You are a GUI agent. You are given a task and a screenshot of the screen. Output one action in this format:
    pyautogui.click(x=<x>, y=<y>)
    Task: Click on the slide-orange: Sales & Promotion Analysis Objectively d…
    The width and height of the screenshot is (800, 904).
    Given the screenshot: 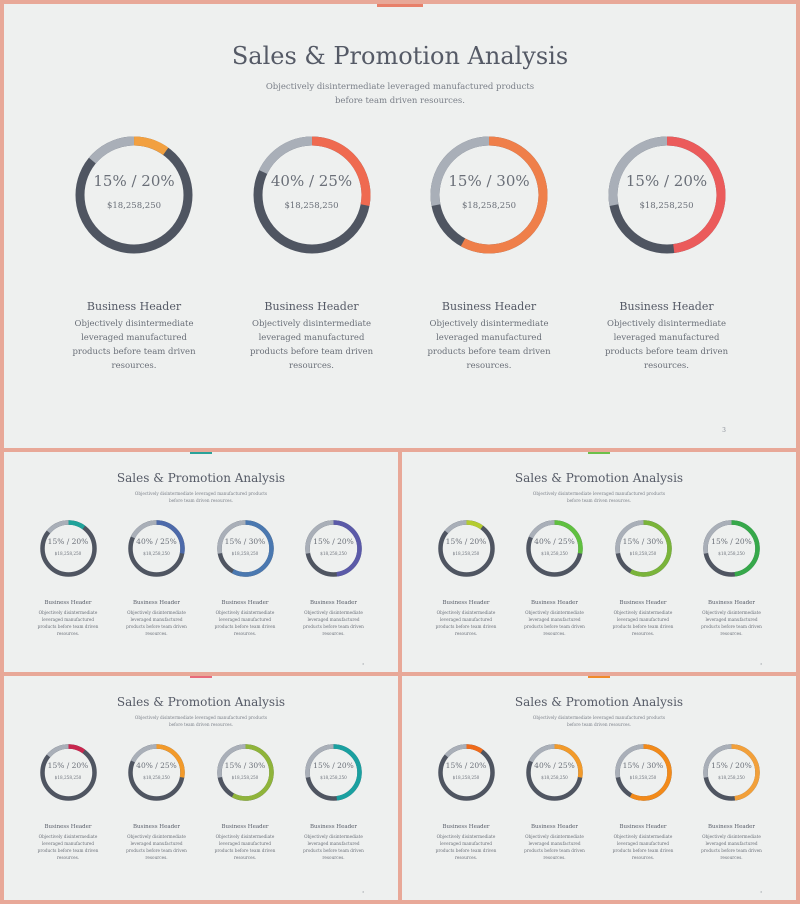 What is the action you would take?
    pyautogui.click(x=599, y=788)
    